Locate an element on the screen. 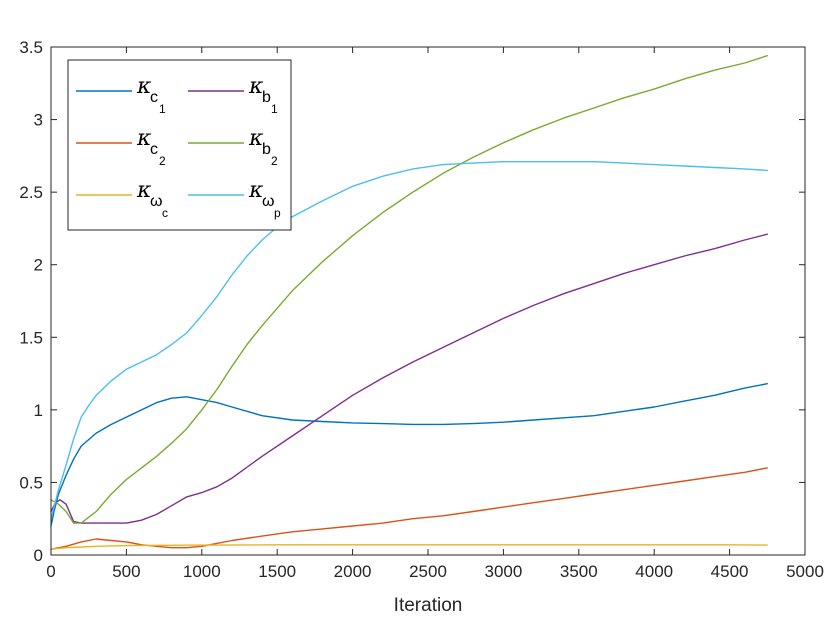  y-tick-label: 2 is located at coordinates (38, 265).